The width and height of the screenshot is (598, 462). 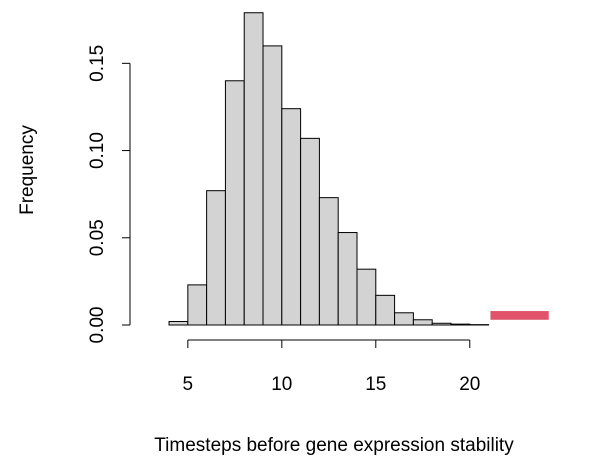 What do you see at coordinates (469, 384) in the screenshot?
I see `x-tick-label: 20` at bounding box center [469, 384].